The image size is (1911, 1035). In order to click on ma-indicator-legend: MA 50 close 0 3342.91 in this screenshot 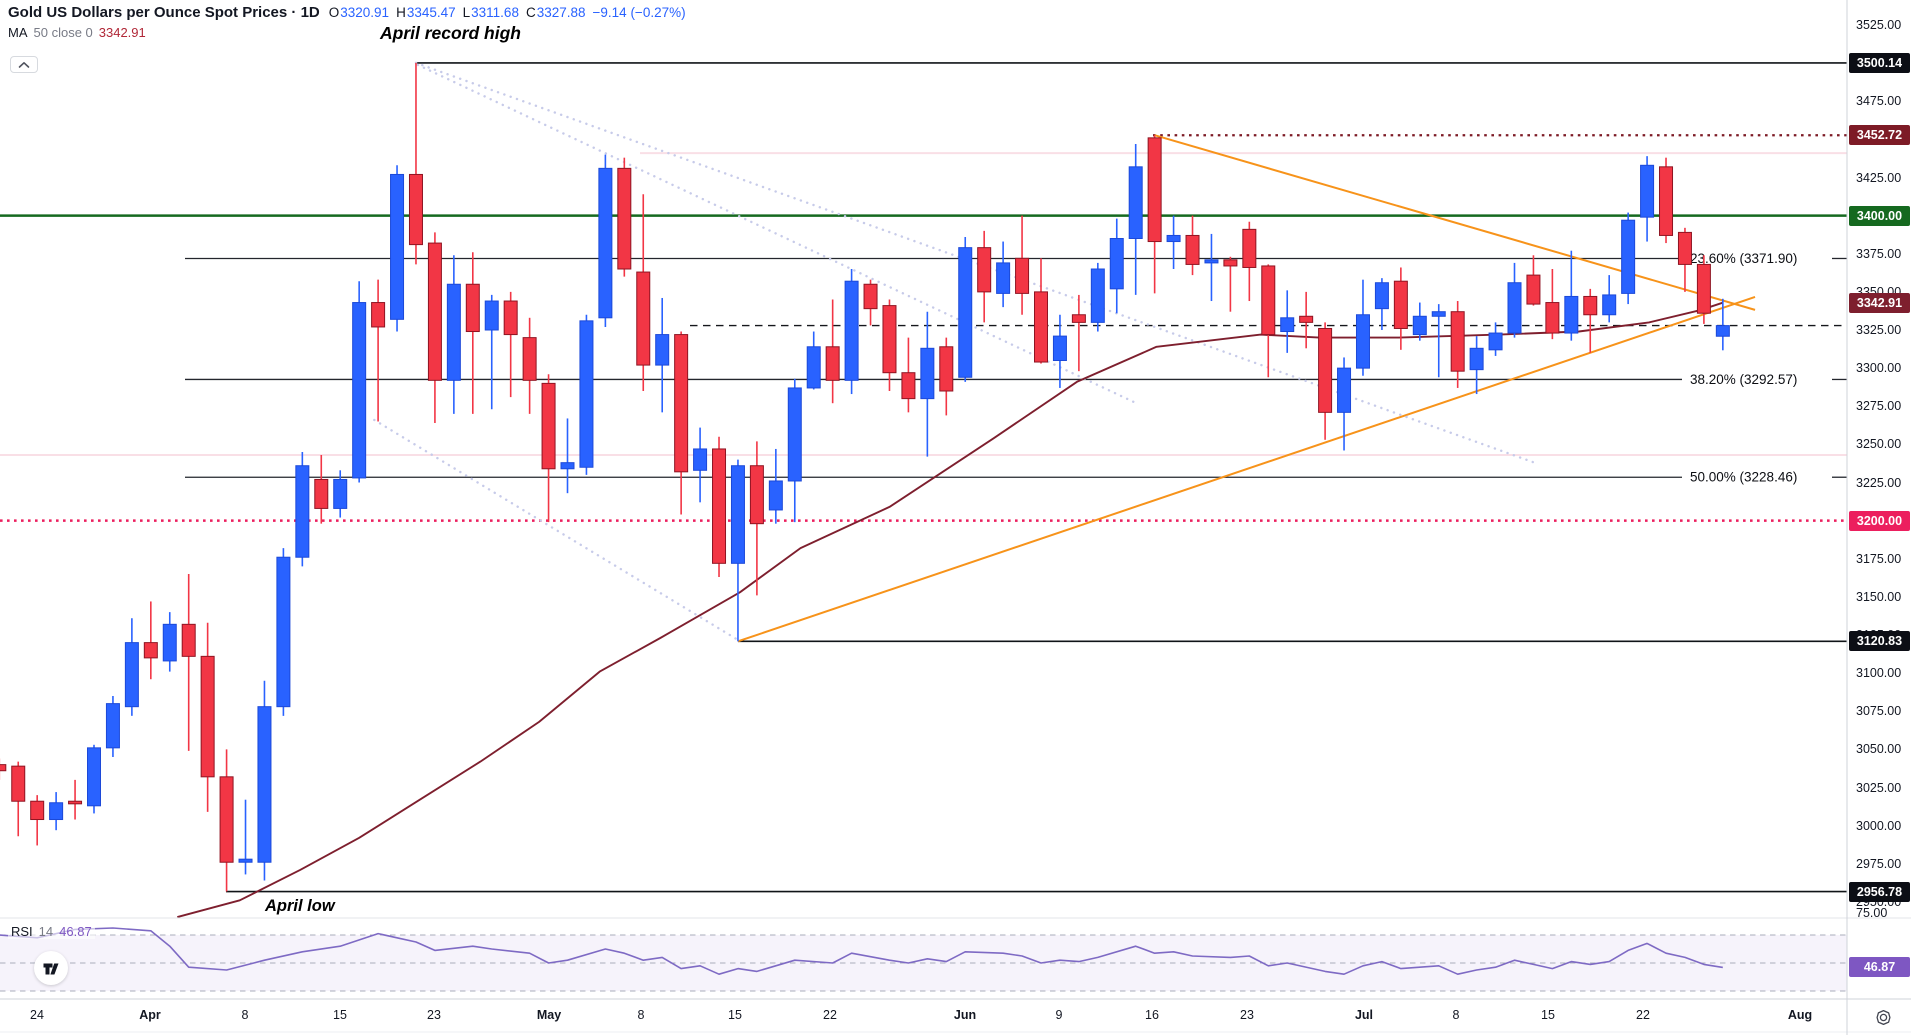, I will do `click(77, 32)`.